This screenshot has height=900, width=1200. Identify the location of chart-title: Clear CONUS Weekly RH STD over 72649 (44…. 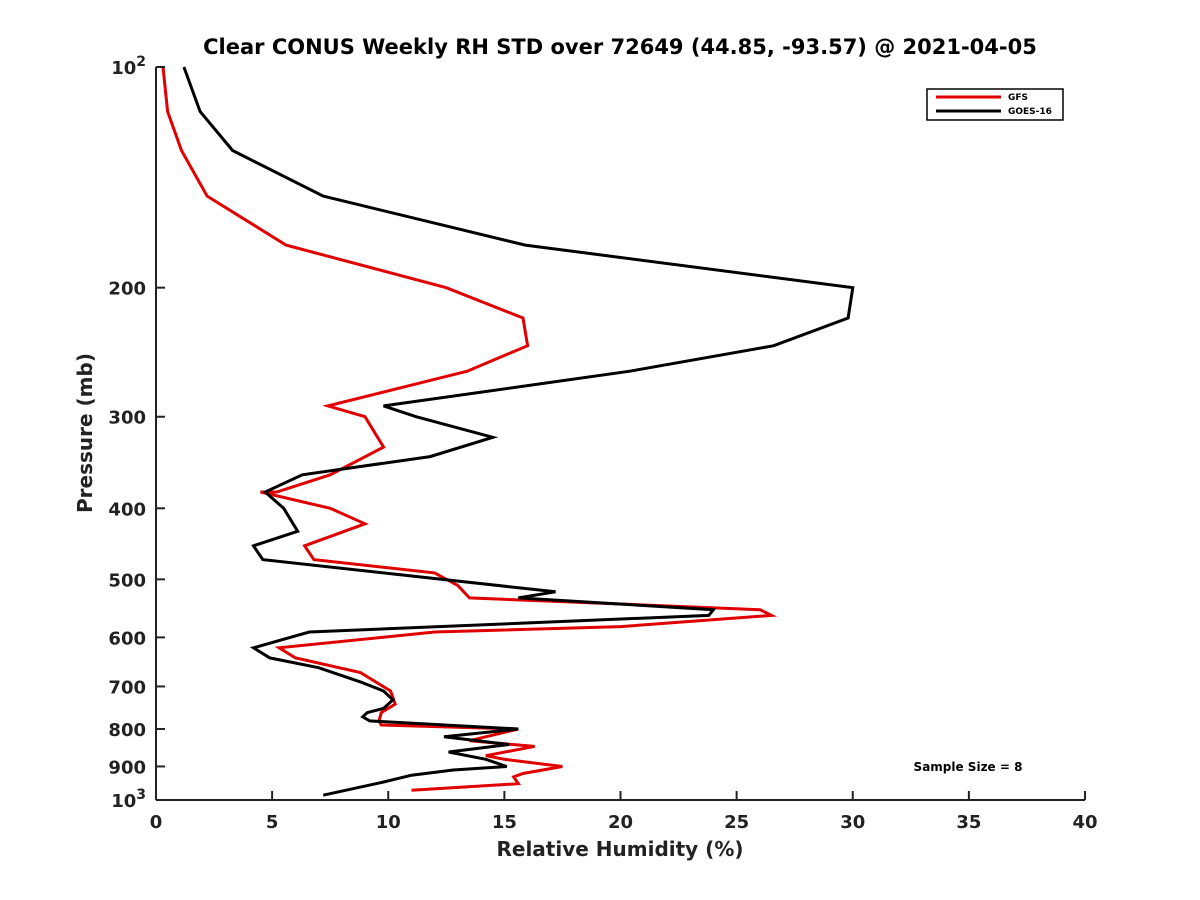
(620, 47).